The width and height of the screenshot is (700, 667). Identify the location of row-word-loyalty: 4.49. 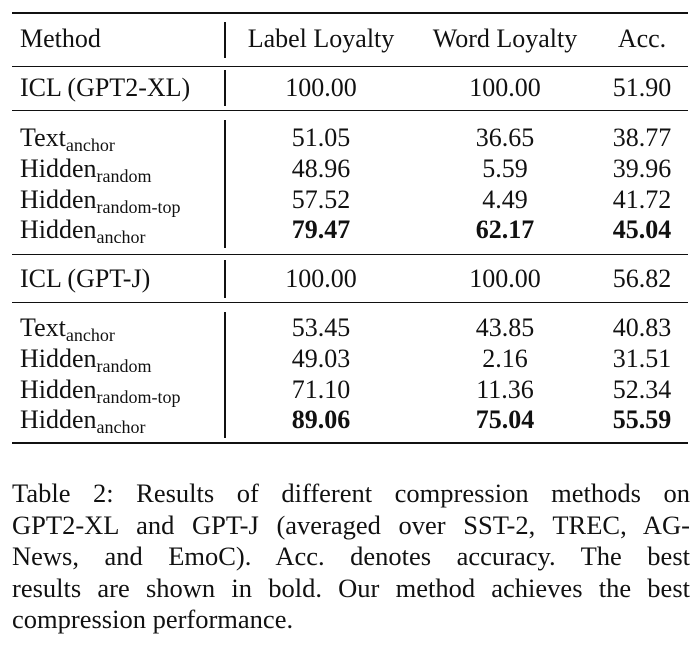
(505, 199).